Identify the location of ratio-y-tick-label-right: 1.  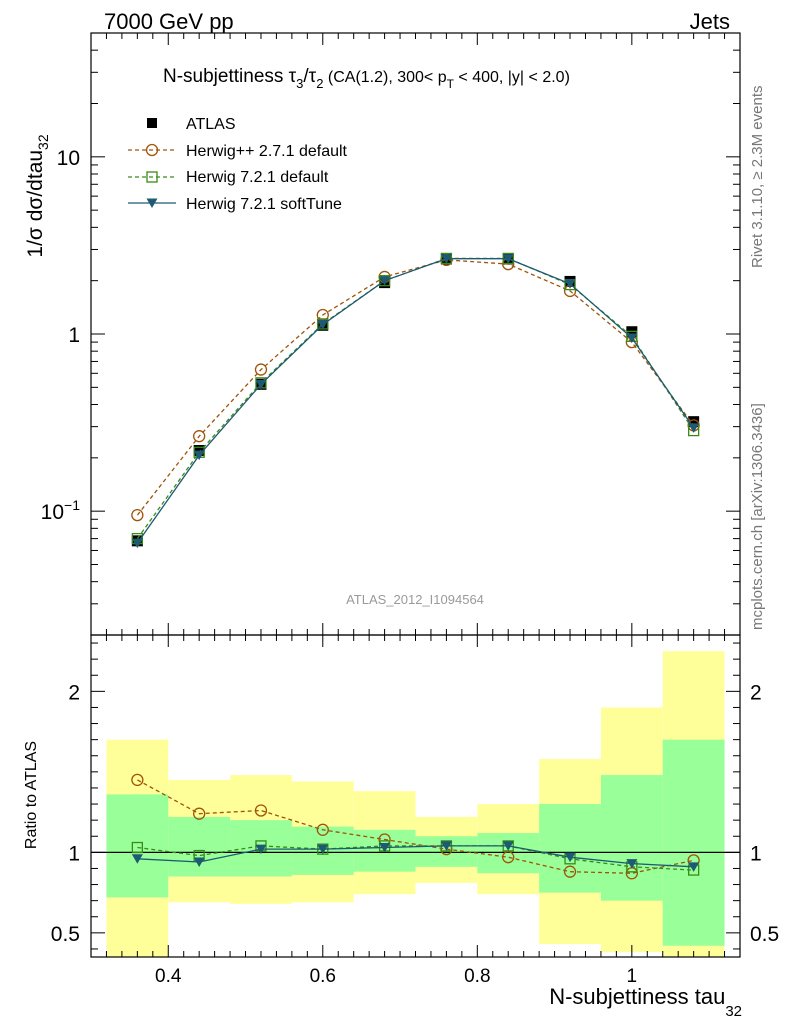
(756, 853).